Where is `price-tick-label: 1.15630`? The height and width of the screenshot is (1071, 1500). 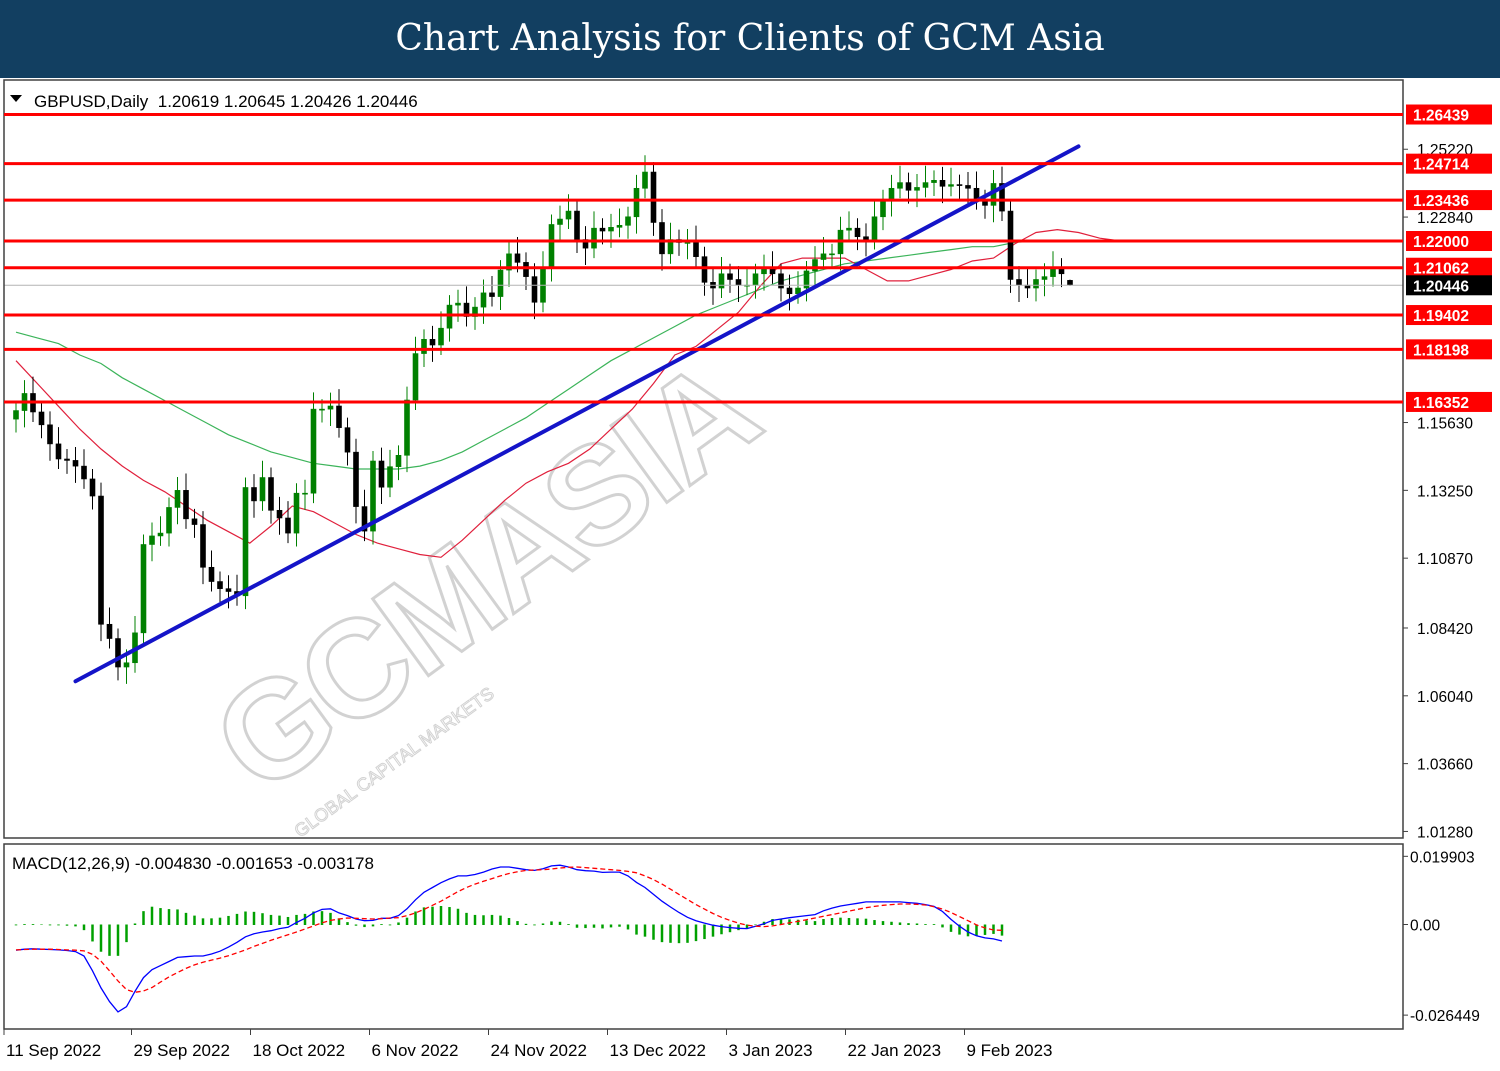
price-tick-label: 1.15630 is located at coordinates (1445, 424).